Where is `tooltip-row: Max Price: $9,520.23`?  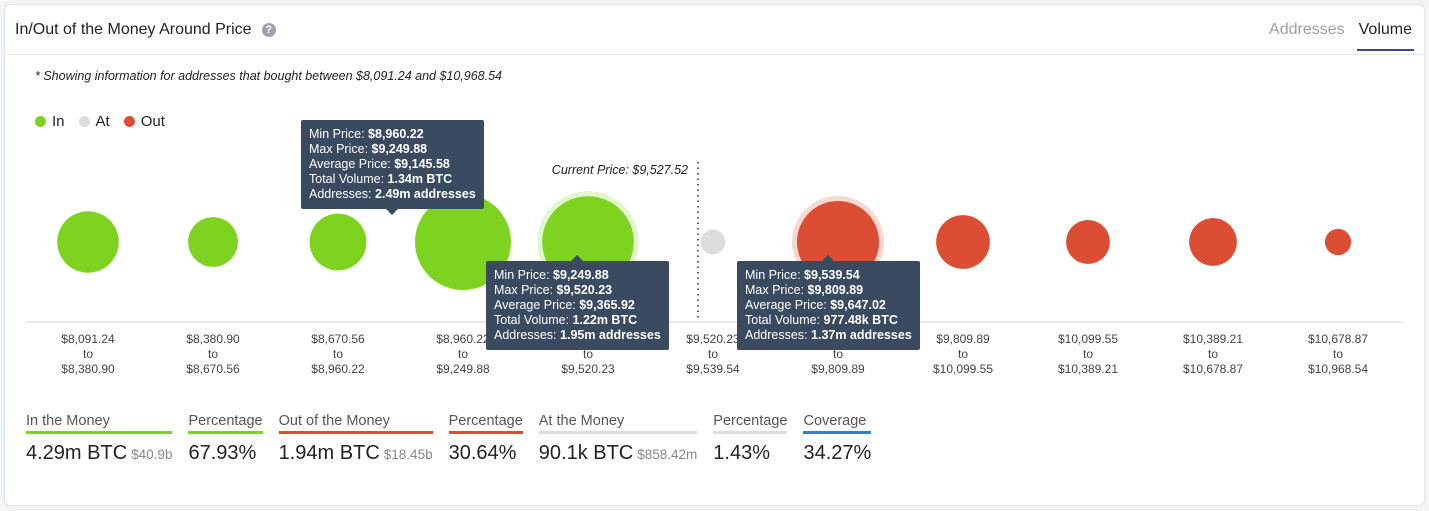 tooltip-row: Max Price: $9,520.23 is located at coordinates (577, 290).